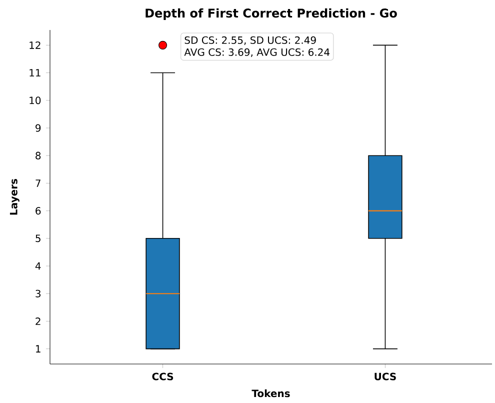  What do you see at coordinates (250, 40) in the screenshot?
I see `annotation: SD CS: 2.55, SD UCS: 2.49` at bounding box center [250, 40].